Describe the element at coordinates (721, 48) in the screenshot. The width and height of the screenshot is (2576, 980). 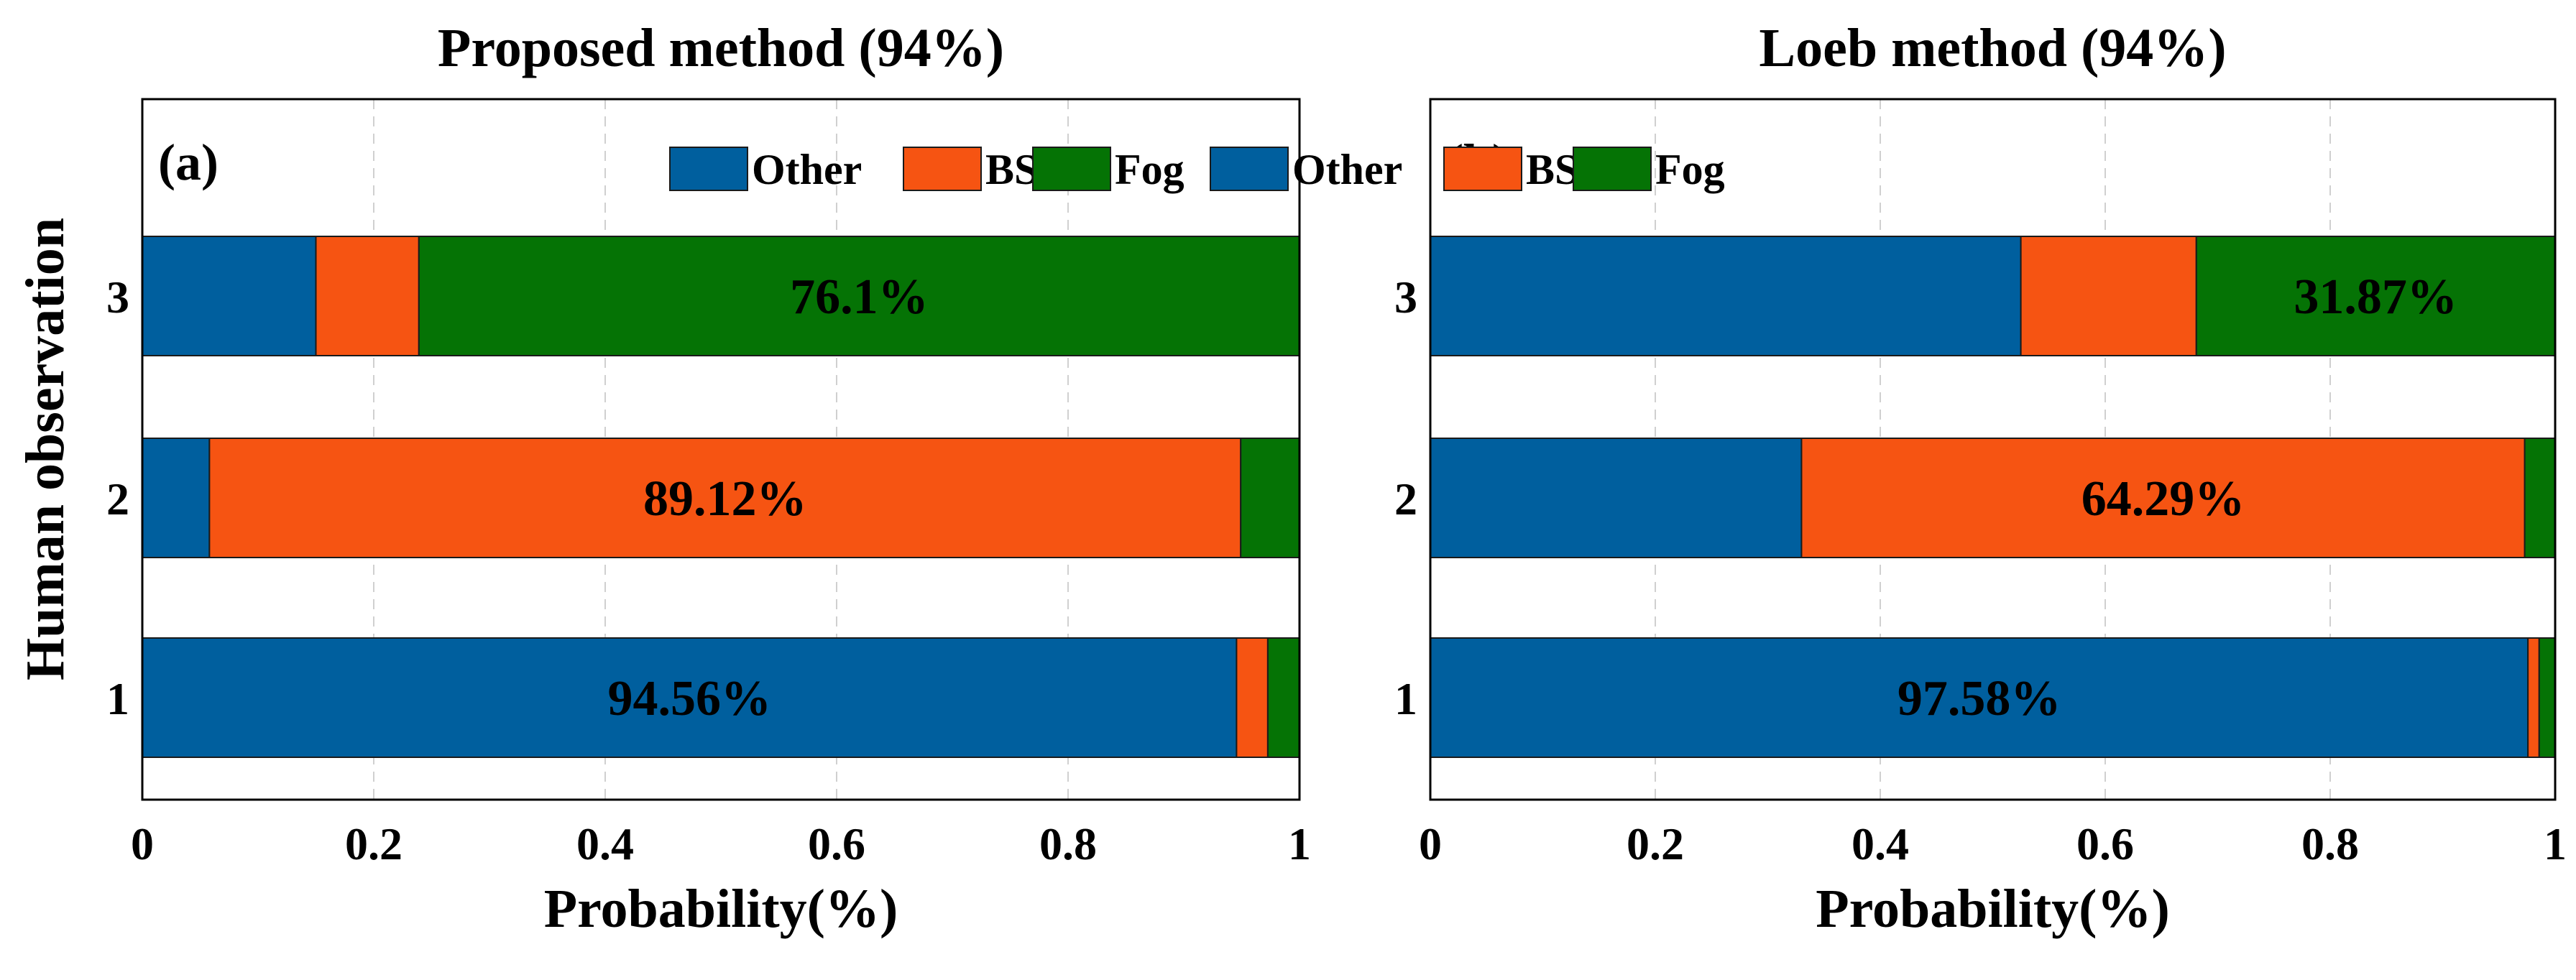
I see `chart-title: Proposed method (94%)` at that location.